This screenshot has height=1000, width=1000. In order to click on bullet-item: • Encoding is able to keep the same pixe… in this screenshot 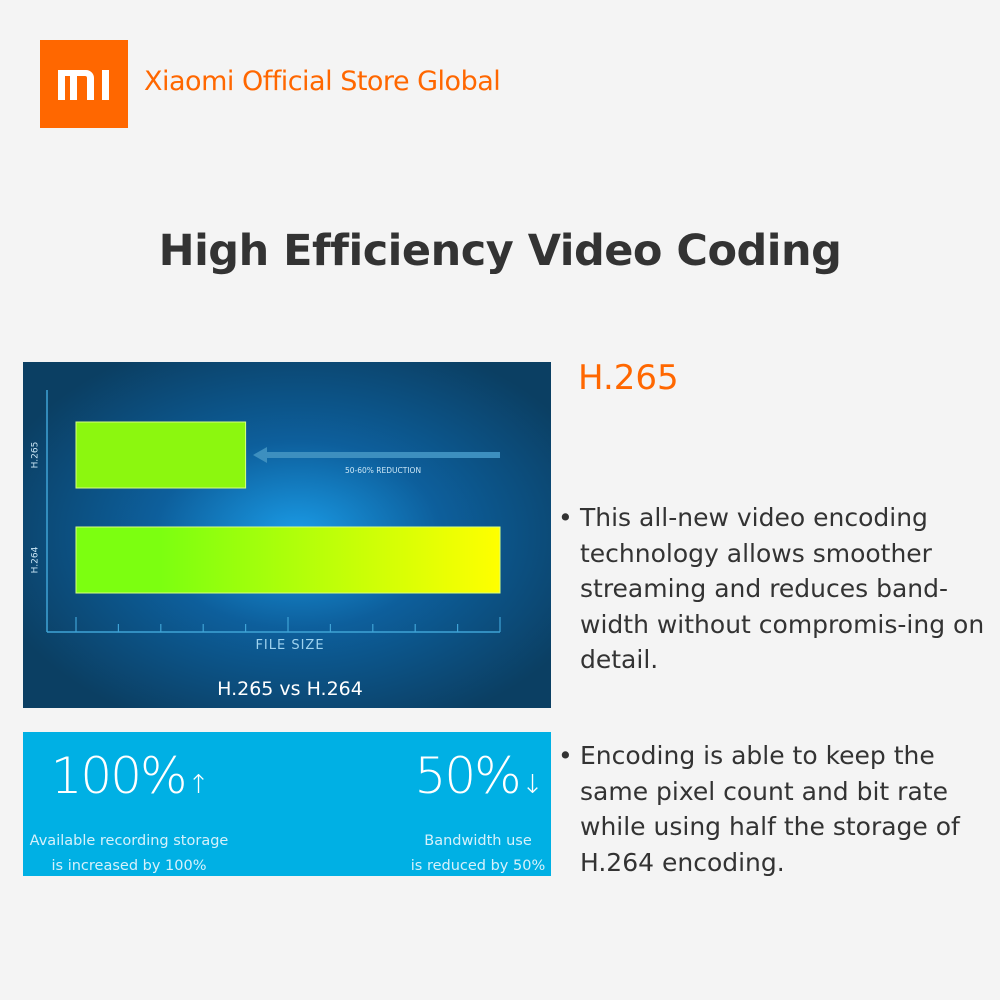, I will do `click(779, 809)`.